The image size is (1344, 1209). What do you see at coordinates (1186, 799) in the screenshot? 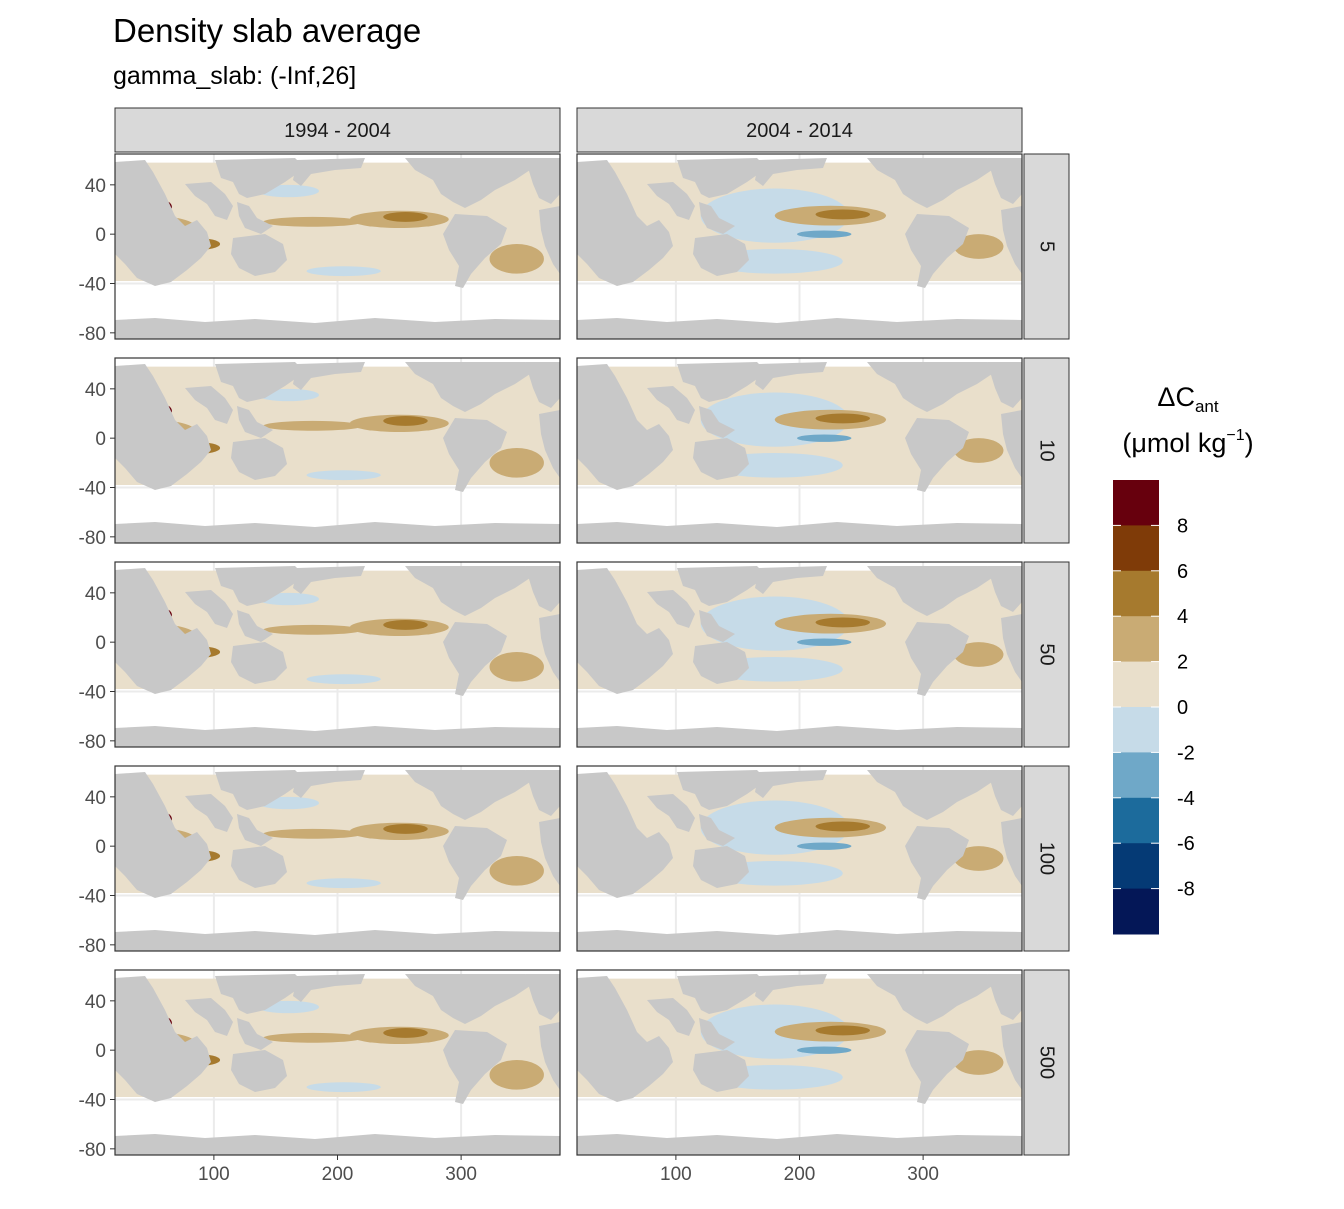
I see `legend-tick-label: -4` at bounding box center [1186, 799].